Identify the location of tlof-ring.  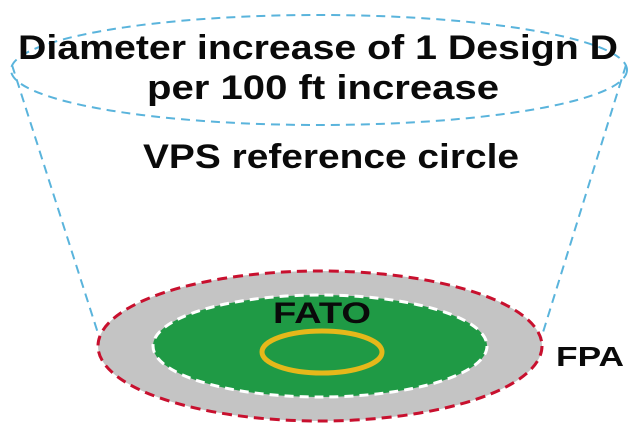
(322, 352).